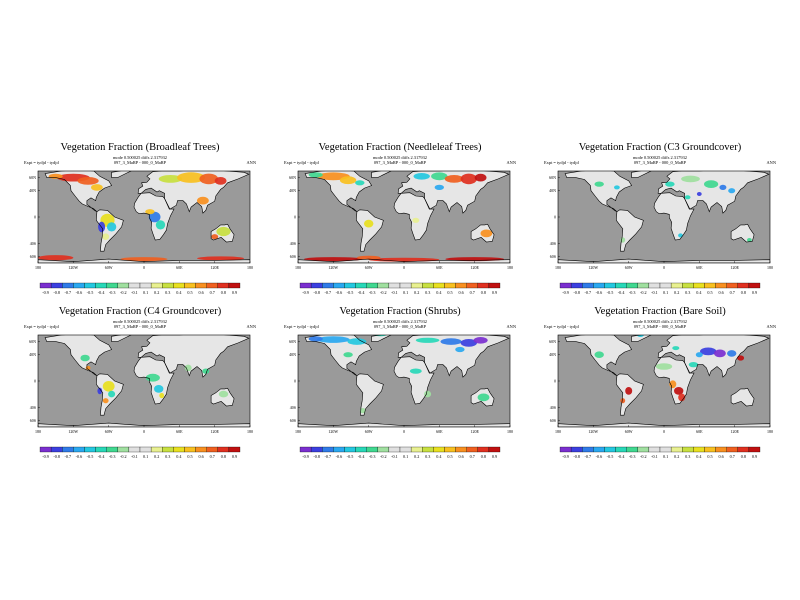 The width and height of the screenshot is (800, 600). What do you see at coordinates (460, 292) in the screenshot?
I see `colorbar-tick-label: 0.6` at bounding box center [460, 292].